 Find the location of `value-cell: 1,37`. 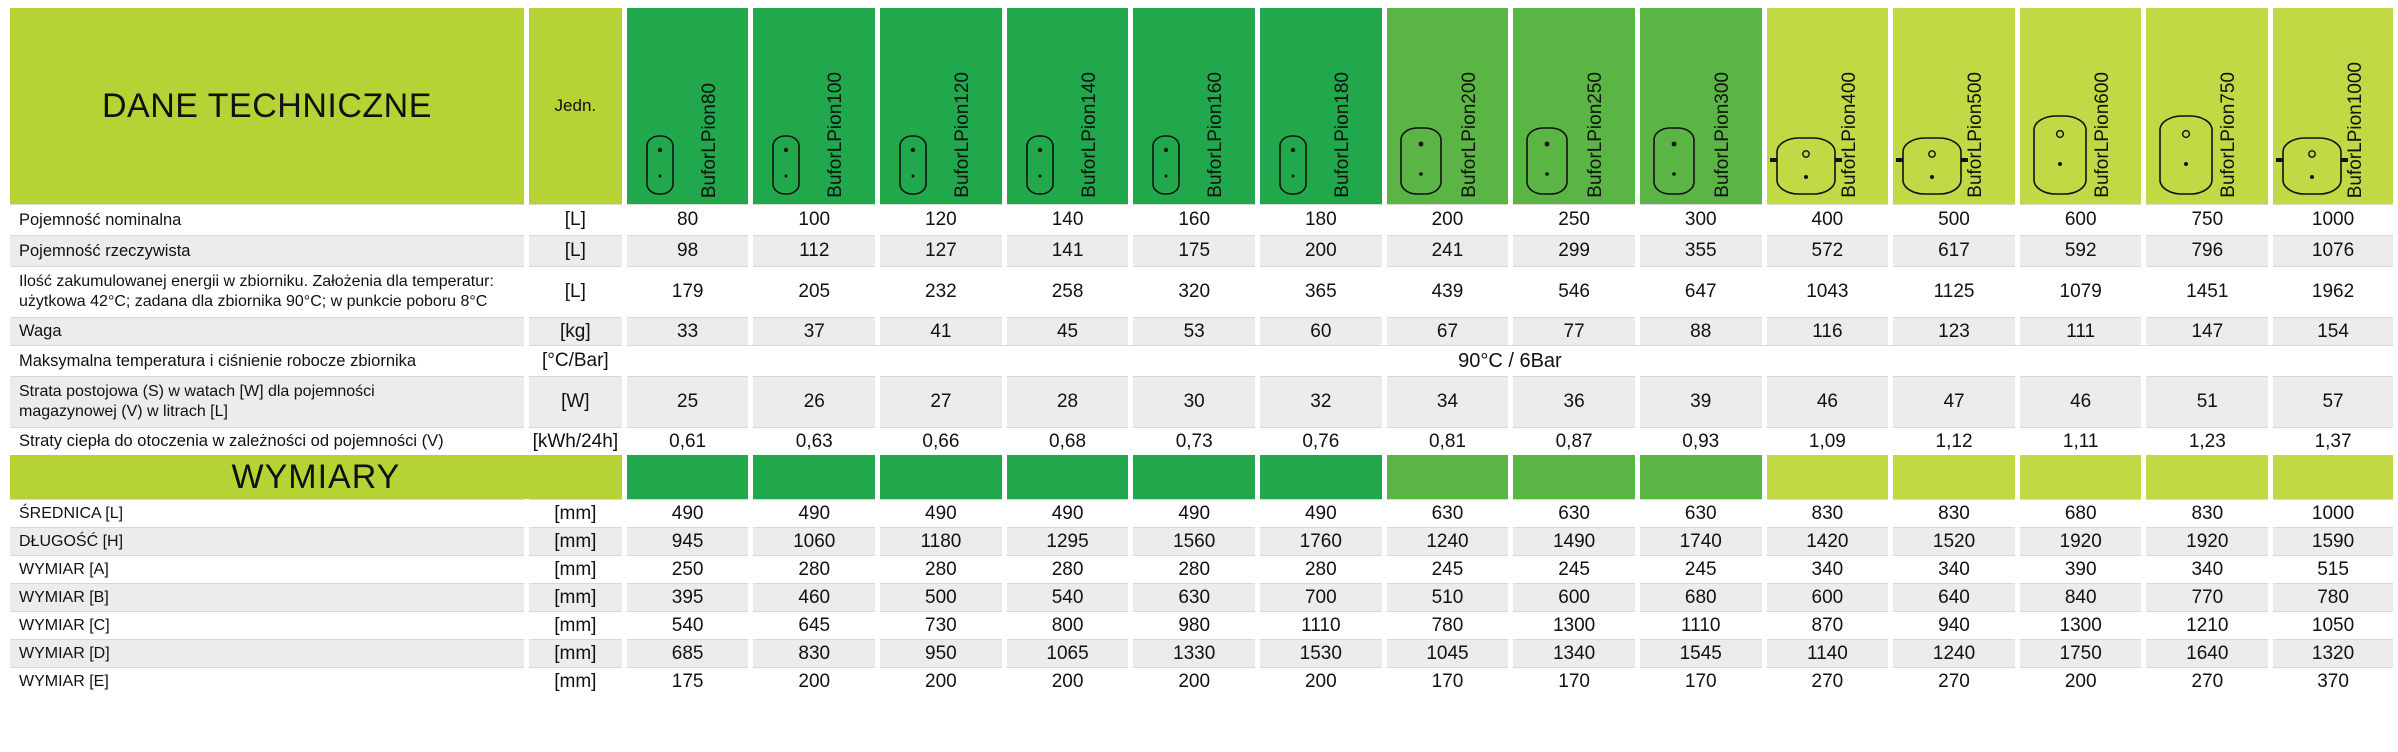

value-cell: 1,37 is located at coordinates (2333, 441).